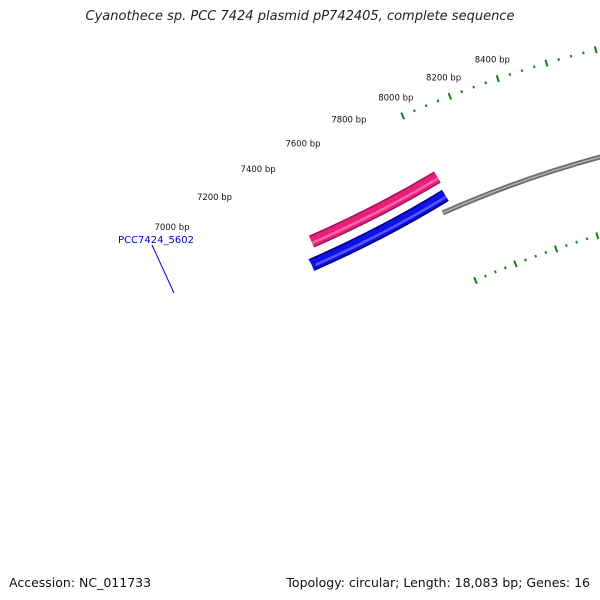 The image size is (600, 600). I want to click on backbone-highlight, so click(521, 185).